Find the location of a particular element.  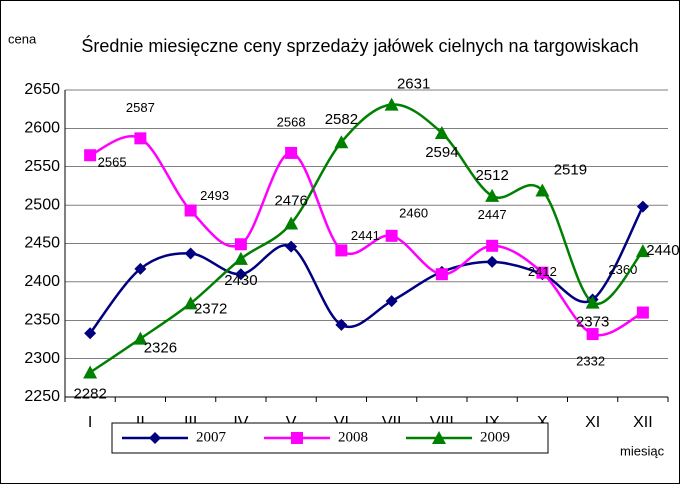

y-tick-label: 2450 is located at coordinates (42, 243).